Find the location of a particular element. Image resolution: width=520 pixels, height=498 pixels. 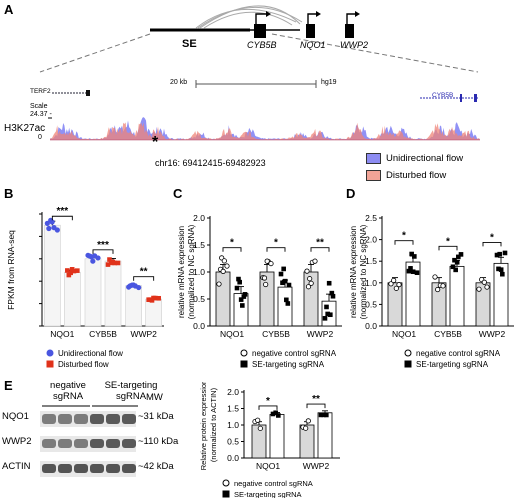

panel-label-c: C is located at coordinates (178, 193).